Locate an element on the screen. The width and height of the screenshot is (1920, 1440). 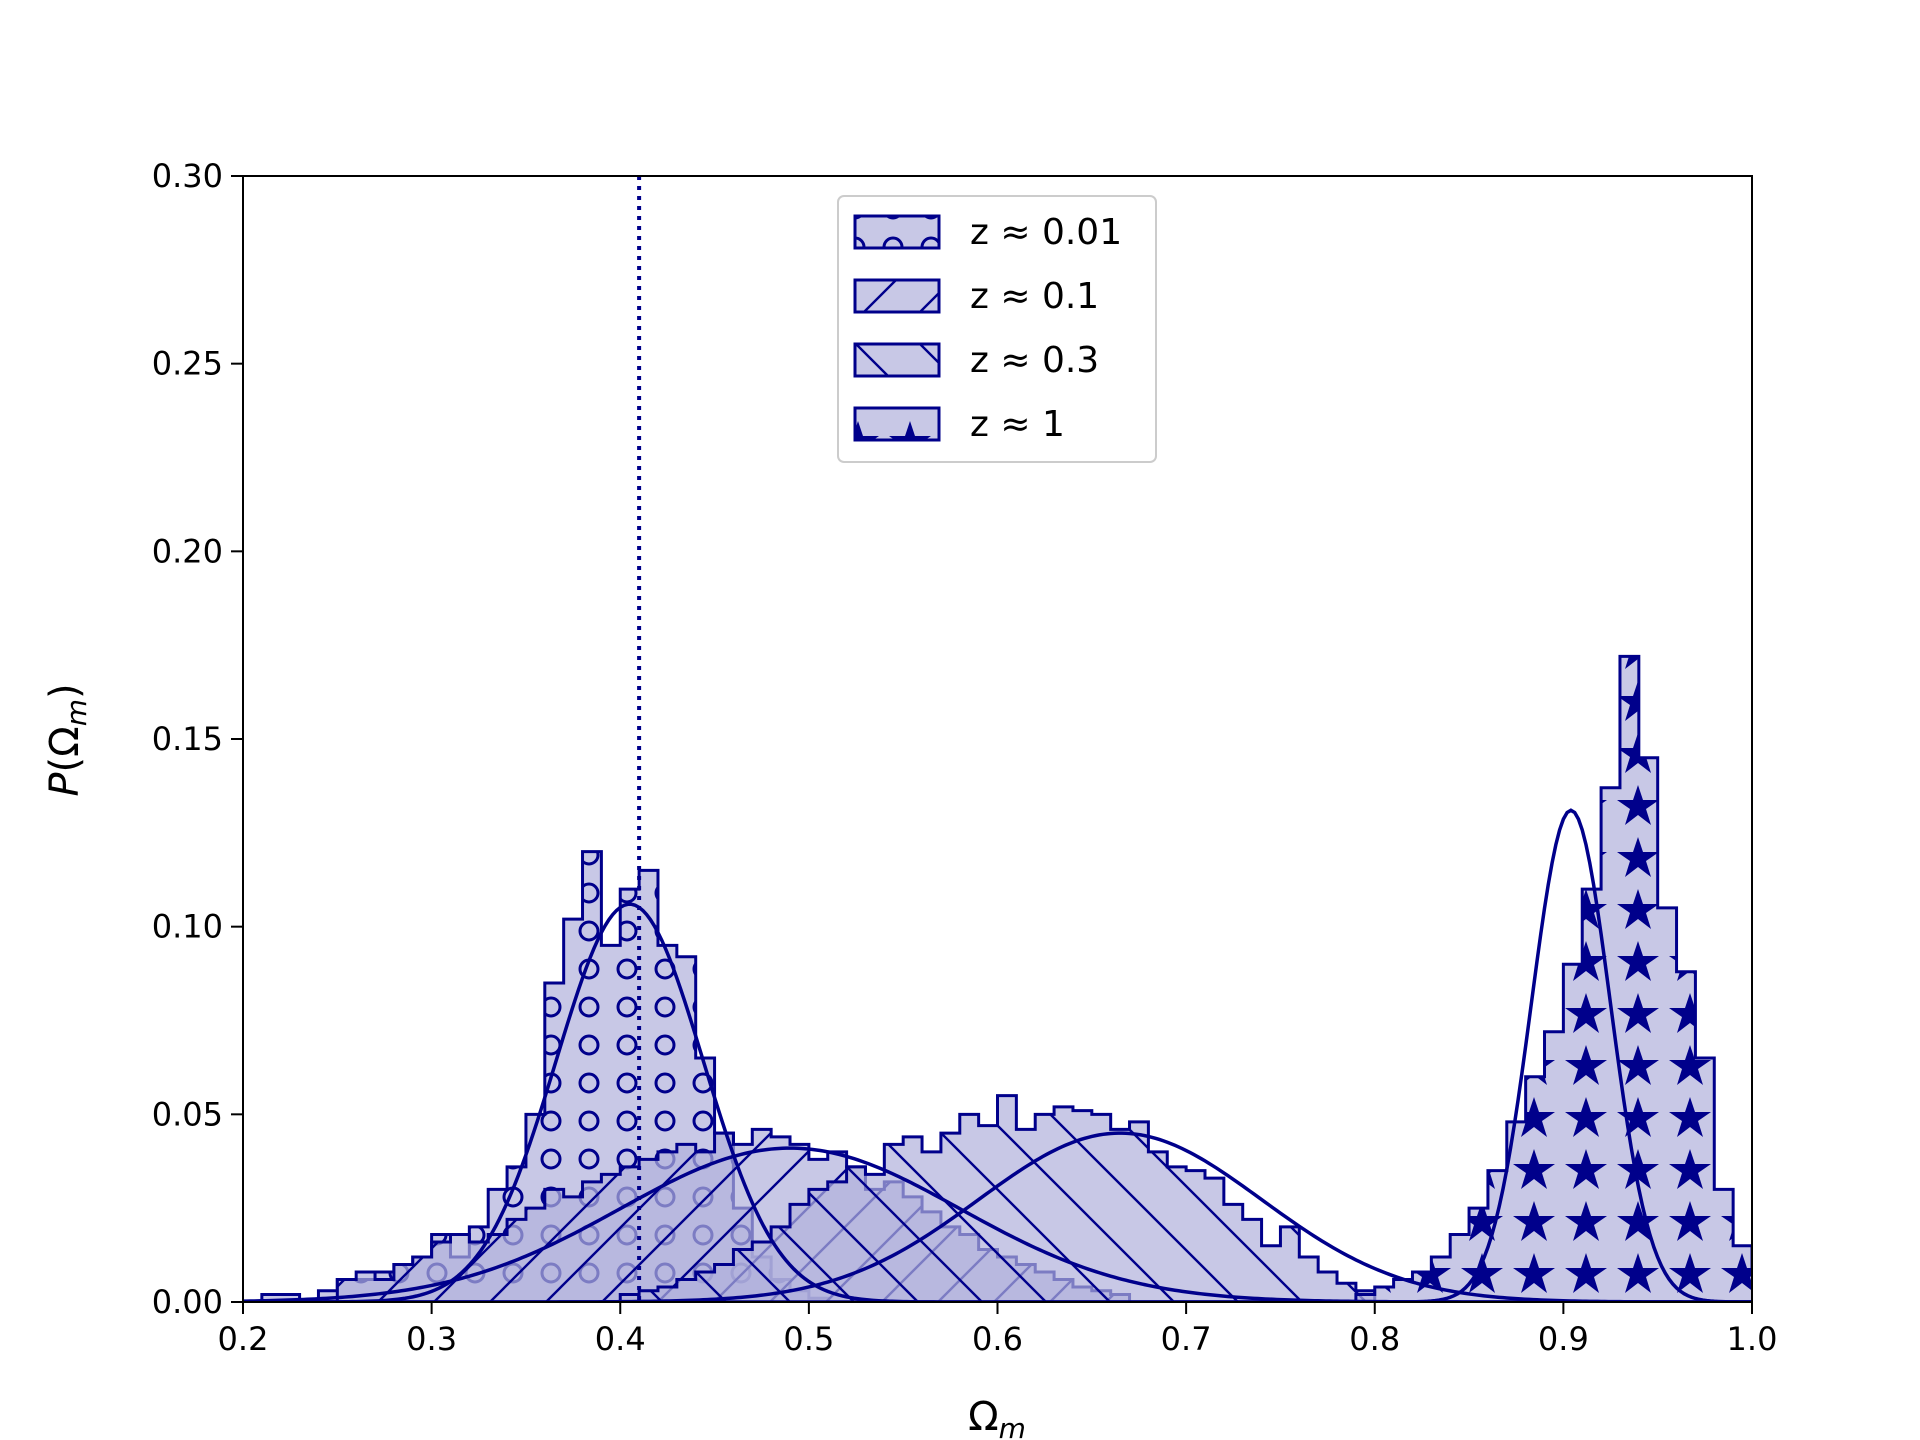
x-tick-label: 0.4 is located at coordinates (620, 1339).